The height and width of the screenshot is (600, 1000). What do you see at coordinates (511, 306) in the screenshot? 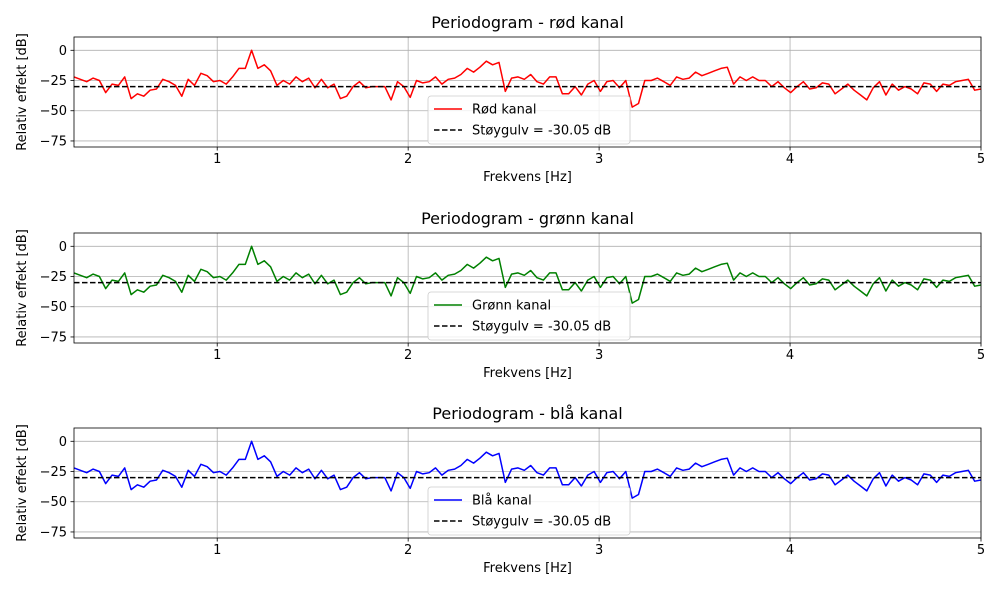
I see `legend-label: Grønn kanal` at bounding box center [511, 306].